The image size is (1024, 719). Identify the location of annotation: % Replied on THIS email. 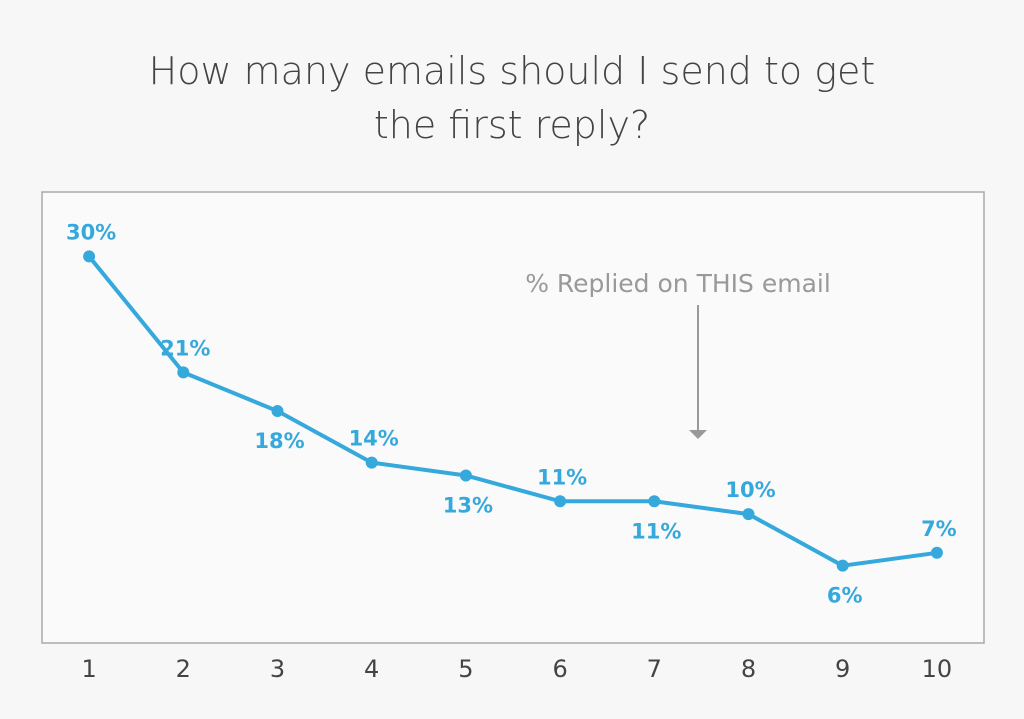
(678, 283).